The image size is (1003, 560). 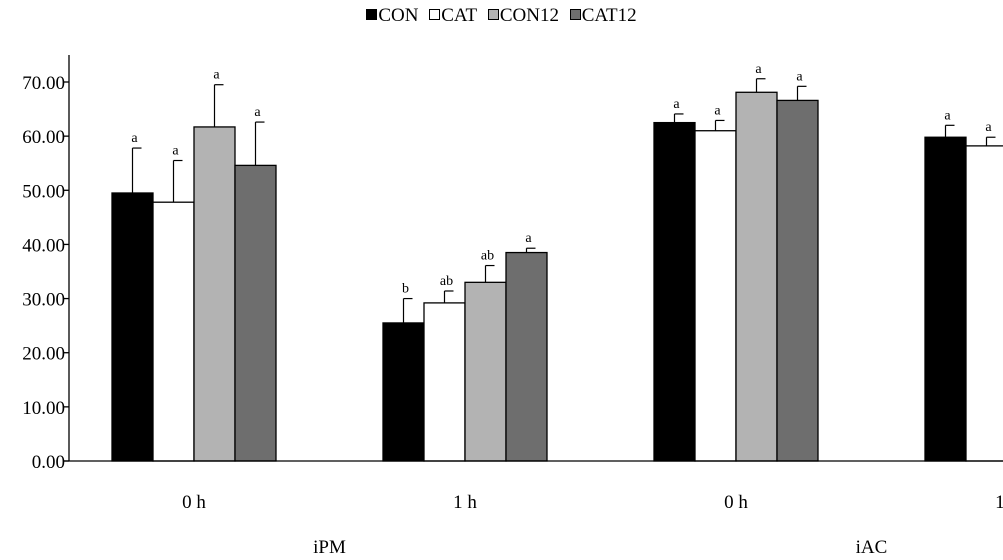 I want to click on legend-swatch-cat12, so click(x=575, y=14).